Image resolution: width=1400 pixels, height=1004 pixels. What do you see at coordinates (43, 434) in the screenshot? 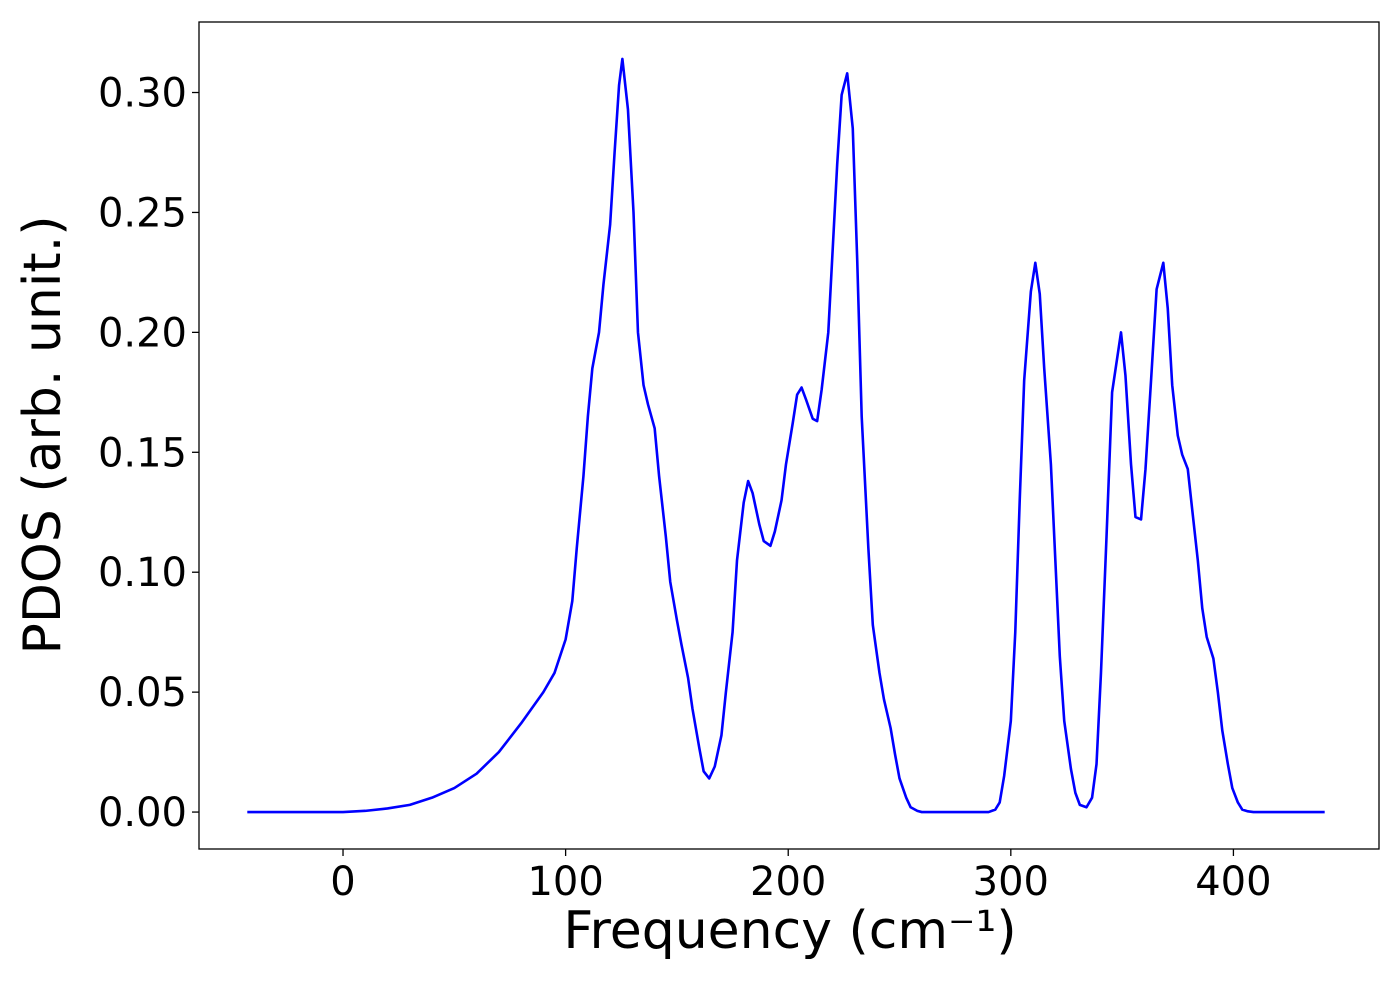
I see `y-axis-label: PDOS (arb. unit.)` at bounding box center [43, 434].